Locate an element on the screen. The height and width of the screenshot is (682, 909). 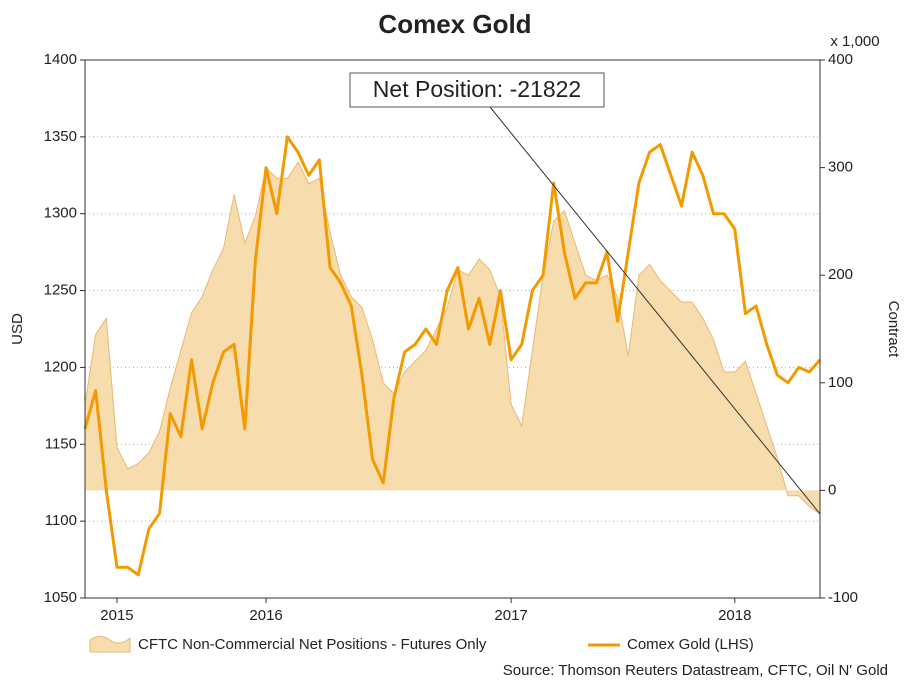
legend-label: Comex Gold (LHS) is located at coordinates (690, 644).